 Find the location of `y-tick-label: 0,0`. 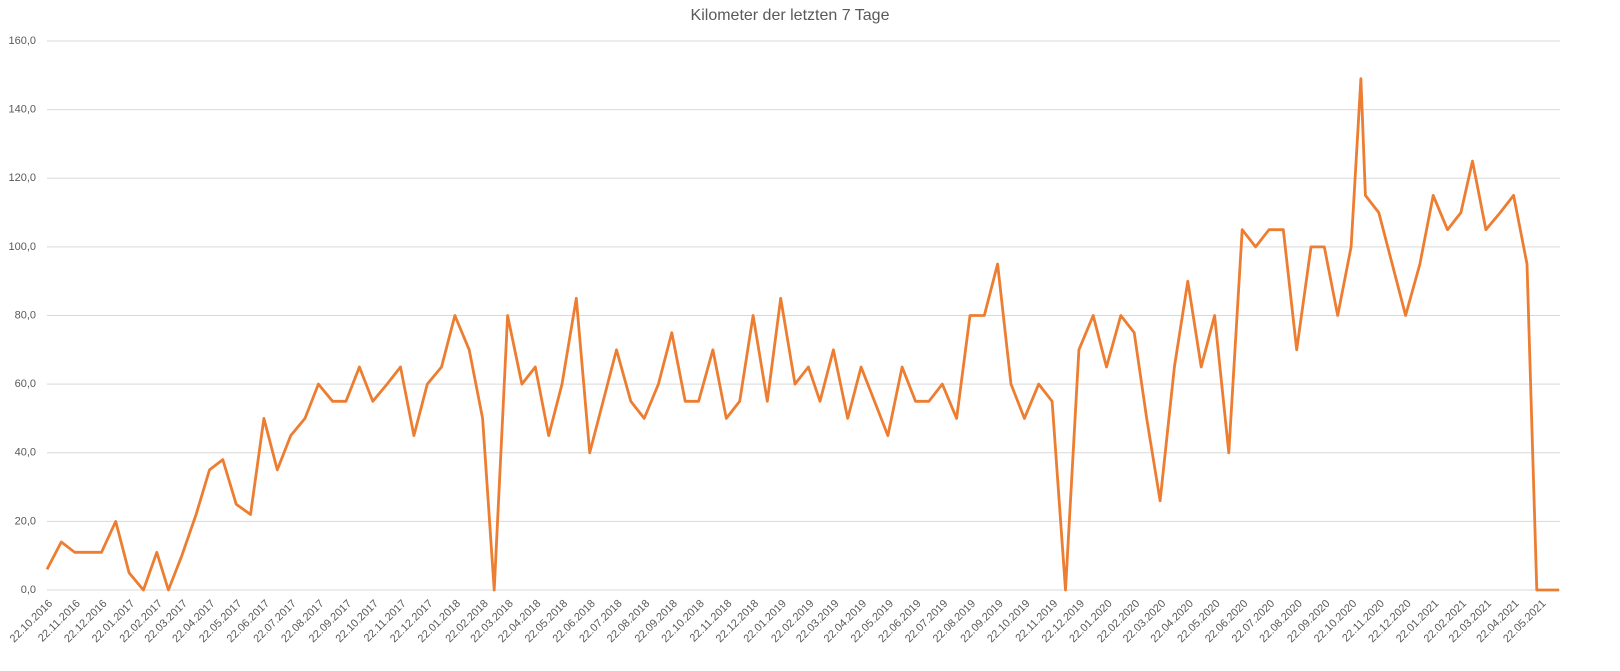

y-tick-label: 0,0 is located at coordinates (28, 590).